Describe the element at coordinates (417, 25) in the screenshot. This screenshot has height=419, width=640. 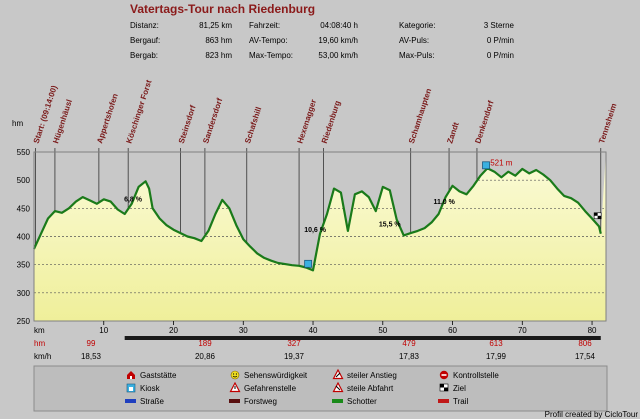
I see `stat-label-kategorie: Kategorie:` at that location.